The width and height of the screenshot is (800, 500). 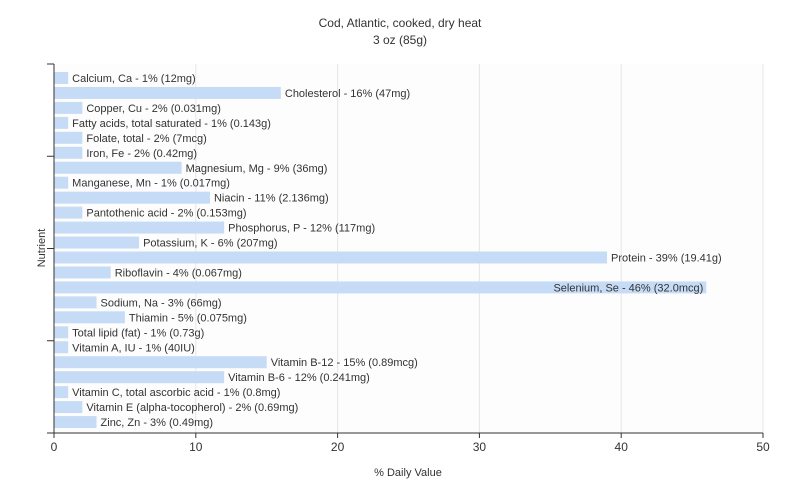 What do you see at coordinates (133, 79) in the screenshot?
I see `bar-label: Calcium, Ca - 1% (12mg)` at bounding box center [133, 79].